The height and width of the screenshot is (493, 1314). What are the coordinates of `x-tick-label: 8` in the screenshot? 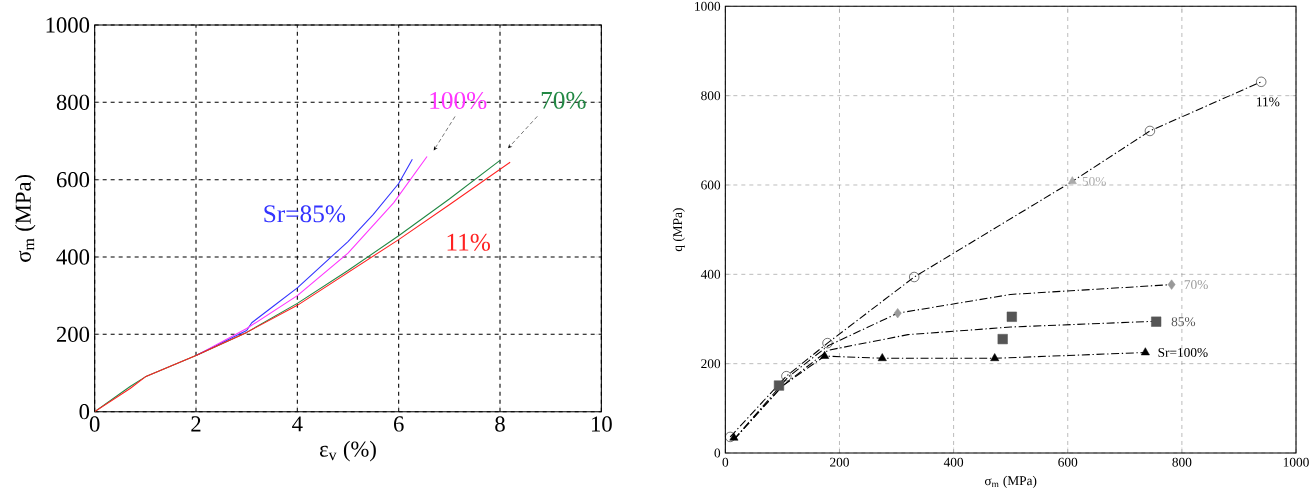 It's located at (500, 424).